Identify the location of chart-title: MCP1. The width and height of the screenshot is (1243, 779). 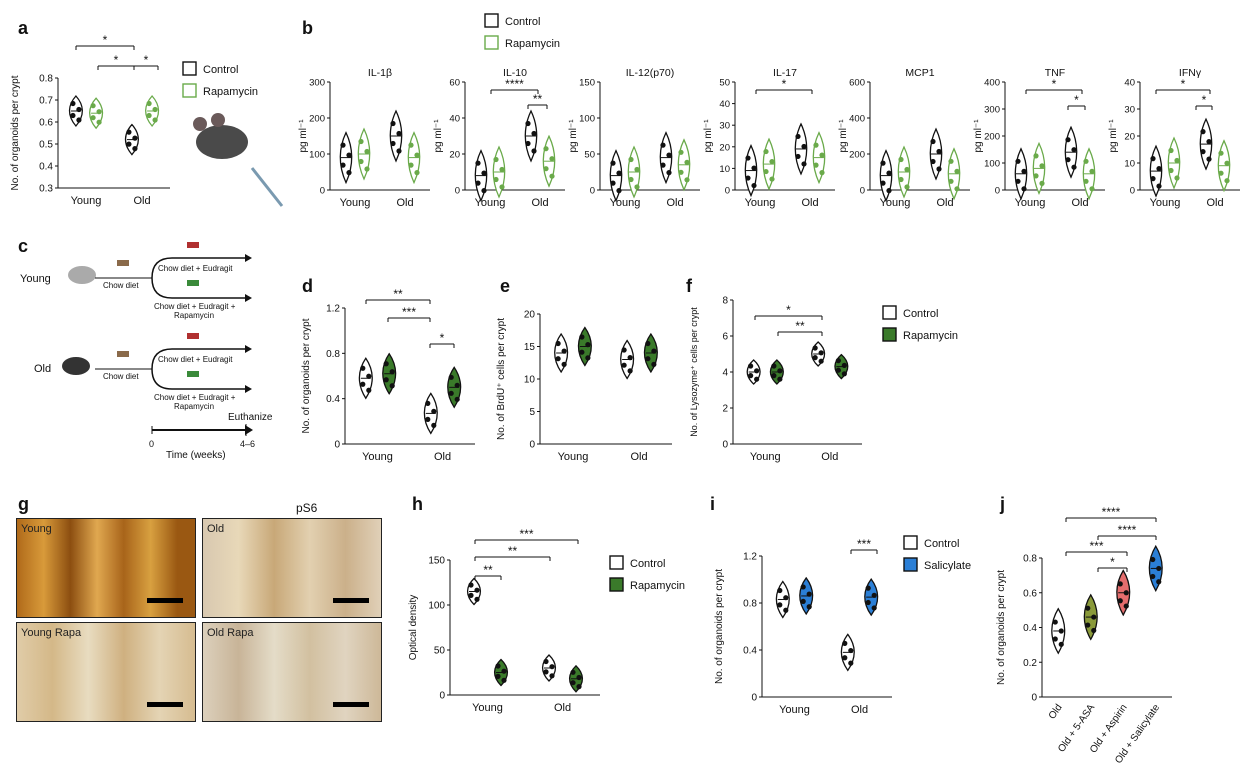
(919, 73).